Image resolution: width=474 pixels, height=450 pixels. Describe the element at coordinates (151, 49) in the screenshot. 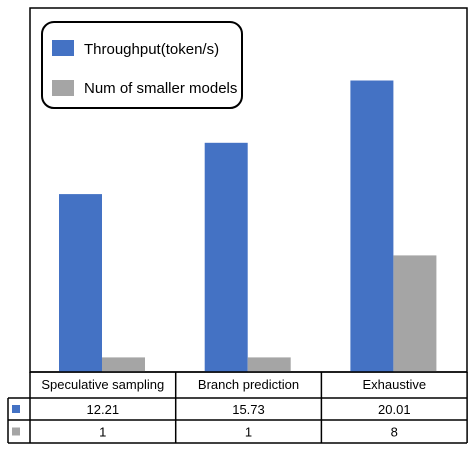

I see `legend-label-throughput: Throughput(token/s)` at that location.